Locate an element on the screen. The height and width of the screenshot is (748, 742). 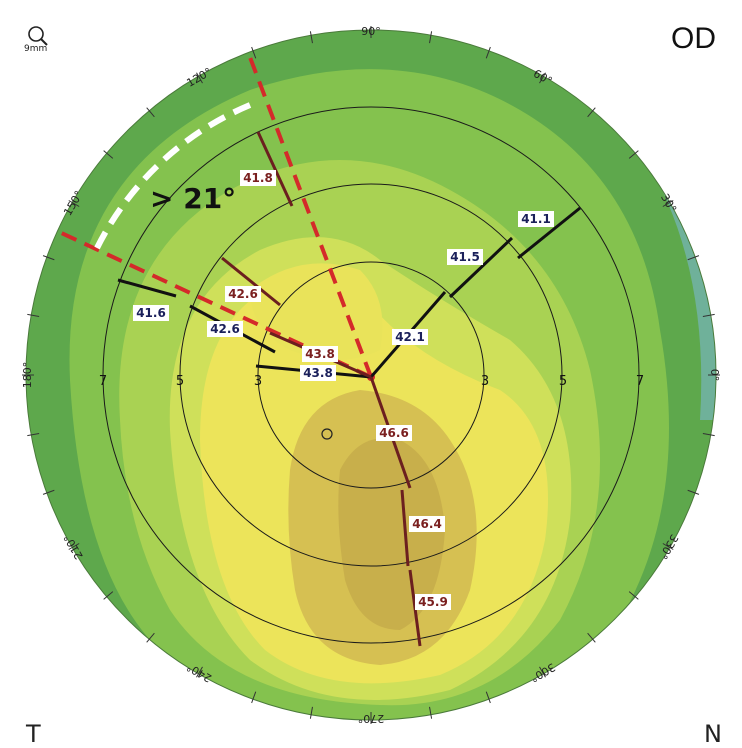
steep-label-down-7: 45.9 is located at coordinates (433, 602).